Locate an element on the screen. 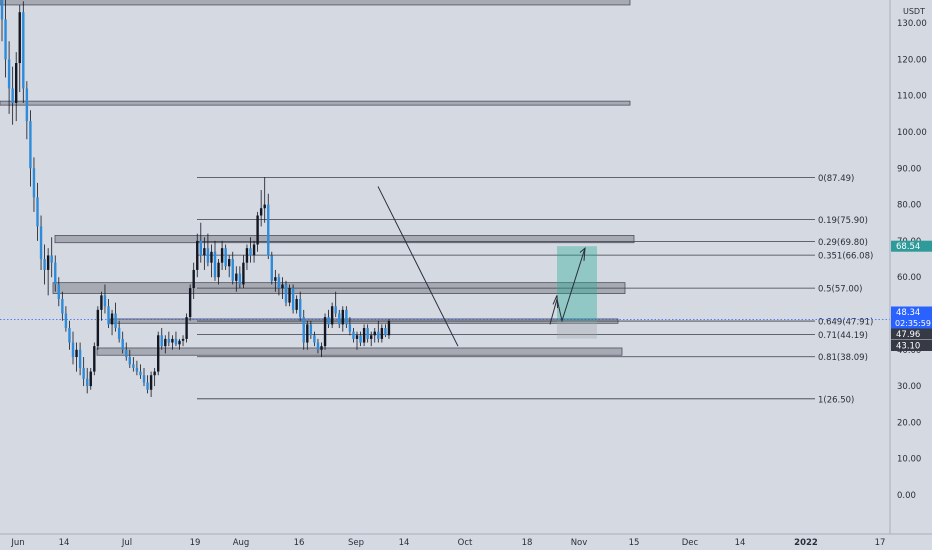 The width and height of the screenshot is (932, 550). price-label-text: 47.96 is located at coordinates (908, 335).